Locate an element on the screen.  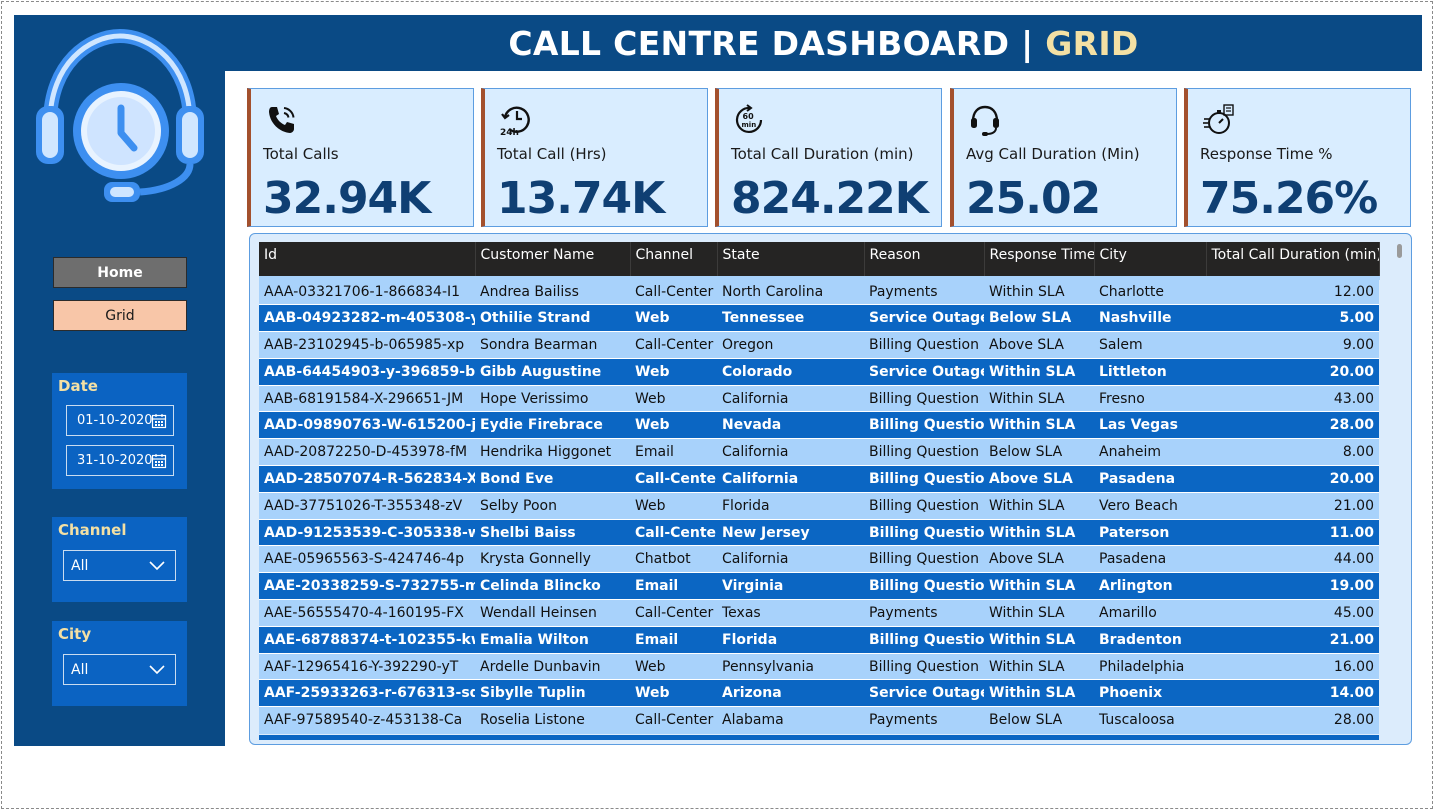
page-title-accent: GRID is located at coordinates (1092, 43).